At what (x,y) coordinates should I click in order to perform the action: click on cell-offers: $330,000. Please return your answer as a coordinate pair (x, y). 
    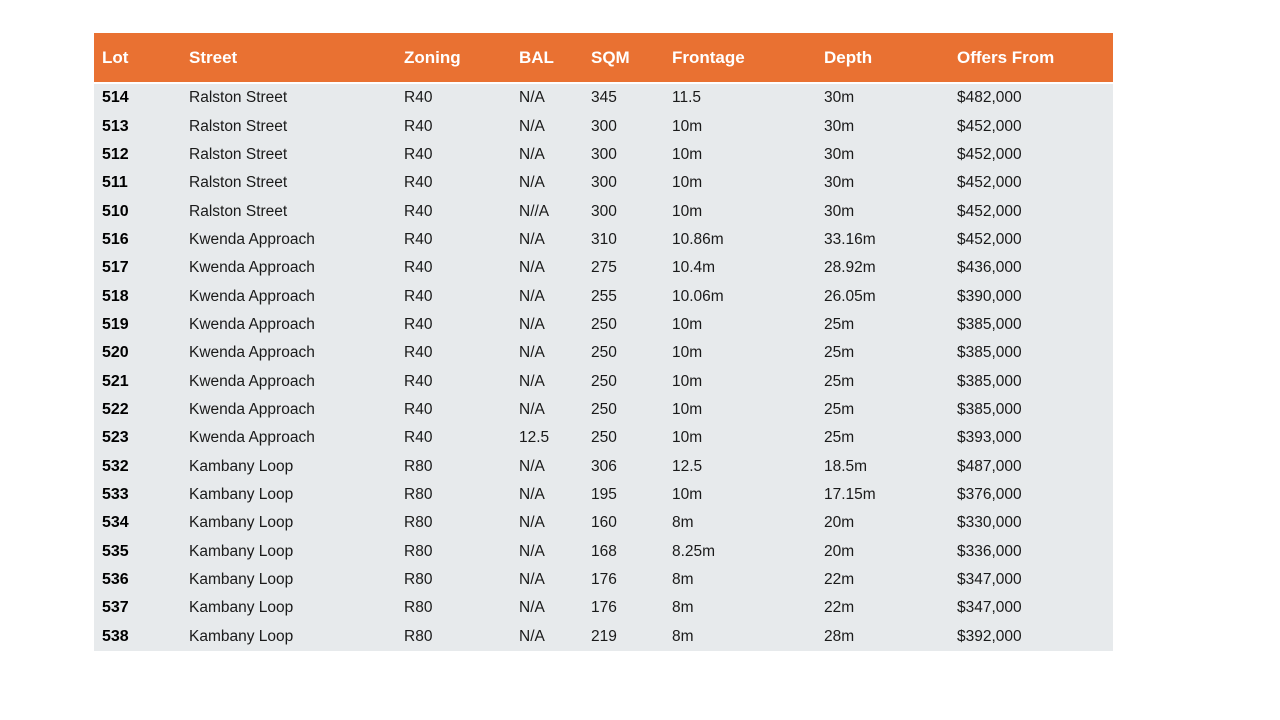
    Looking at the image, I should click on (989, 523).